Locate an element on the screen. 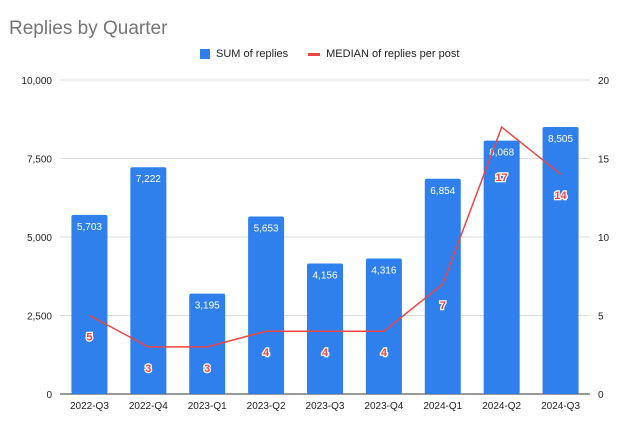 The height and width of the screenshot is (430, 640). bar-value-label: 4,156 is located at coordinates (324, 276).